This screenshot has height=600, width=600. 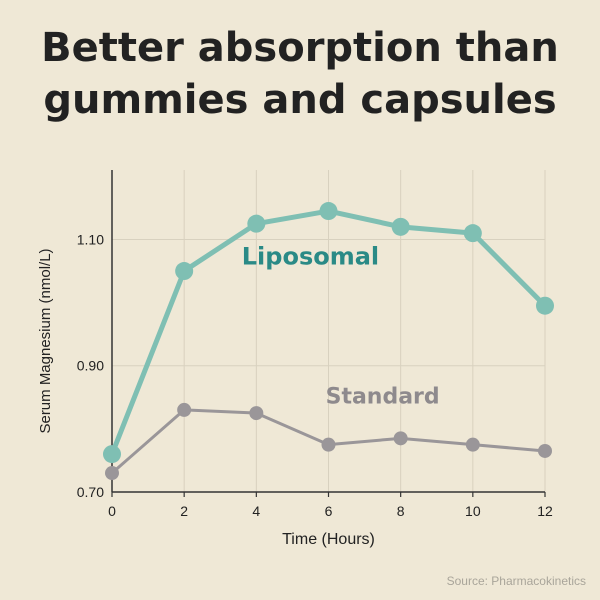 What do you see at coordinates (300, 48) in the screenshot?
I see `chart-title-line-1: Better absorption than` at bounding box center [300, 48].